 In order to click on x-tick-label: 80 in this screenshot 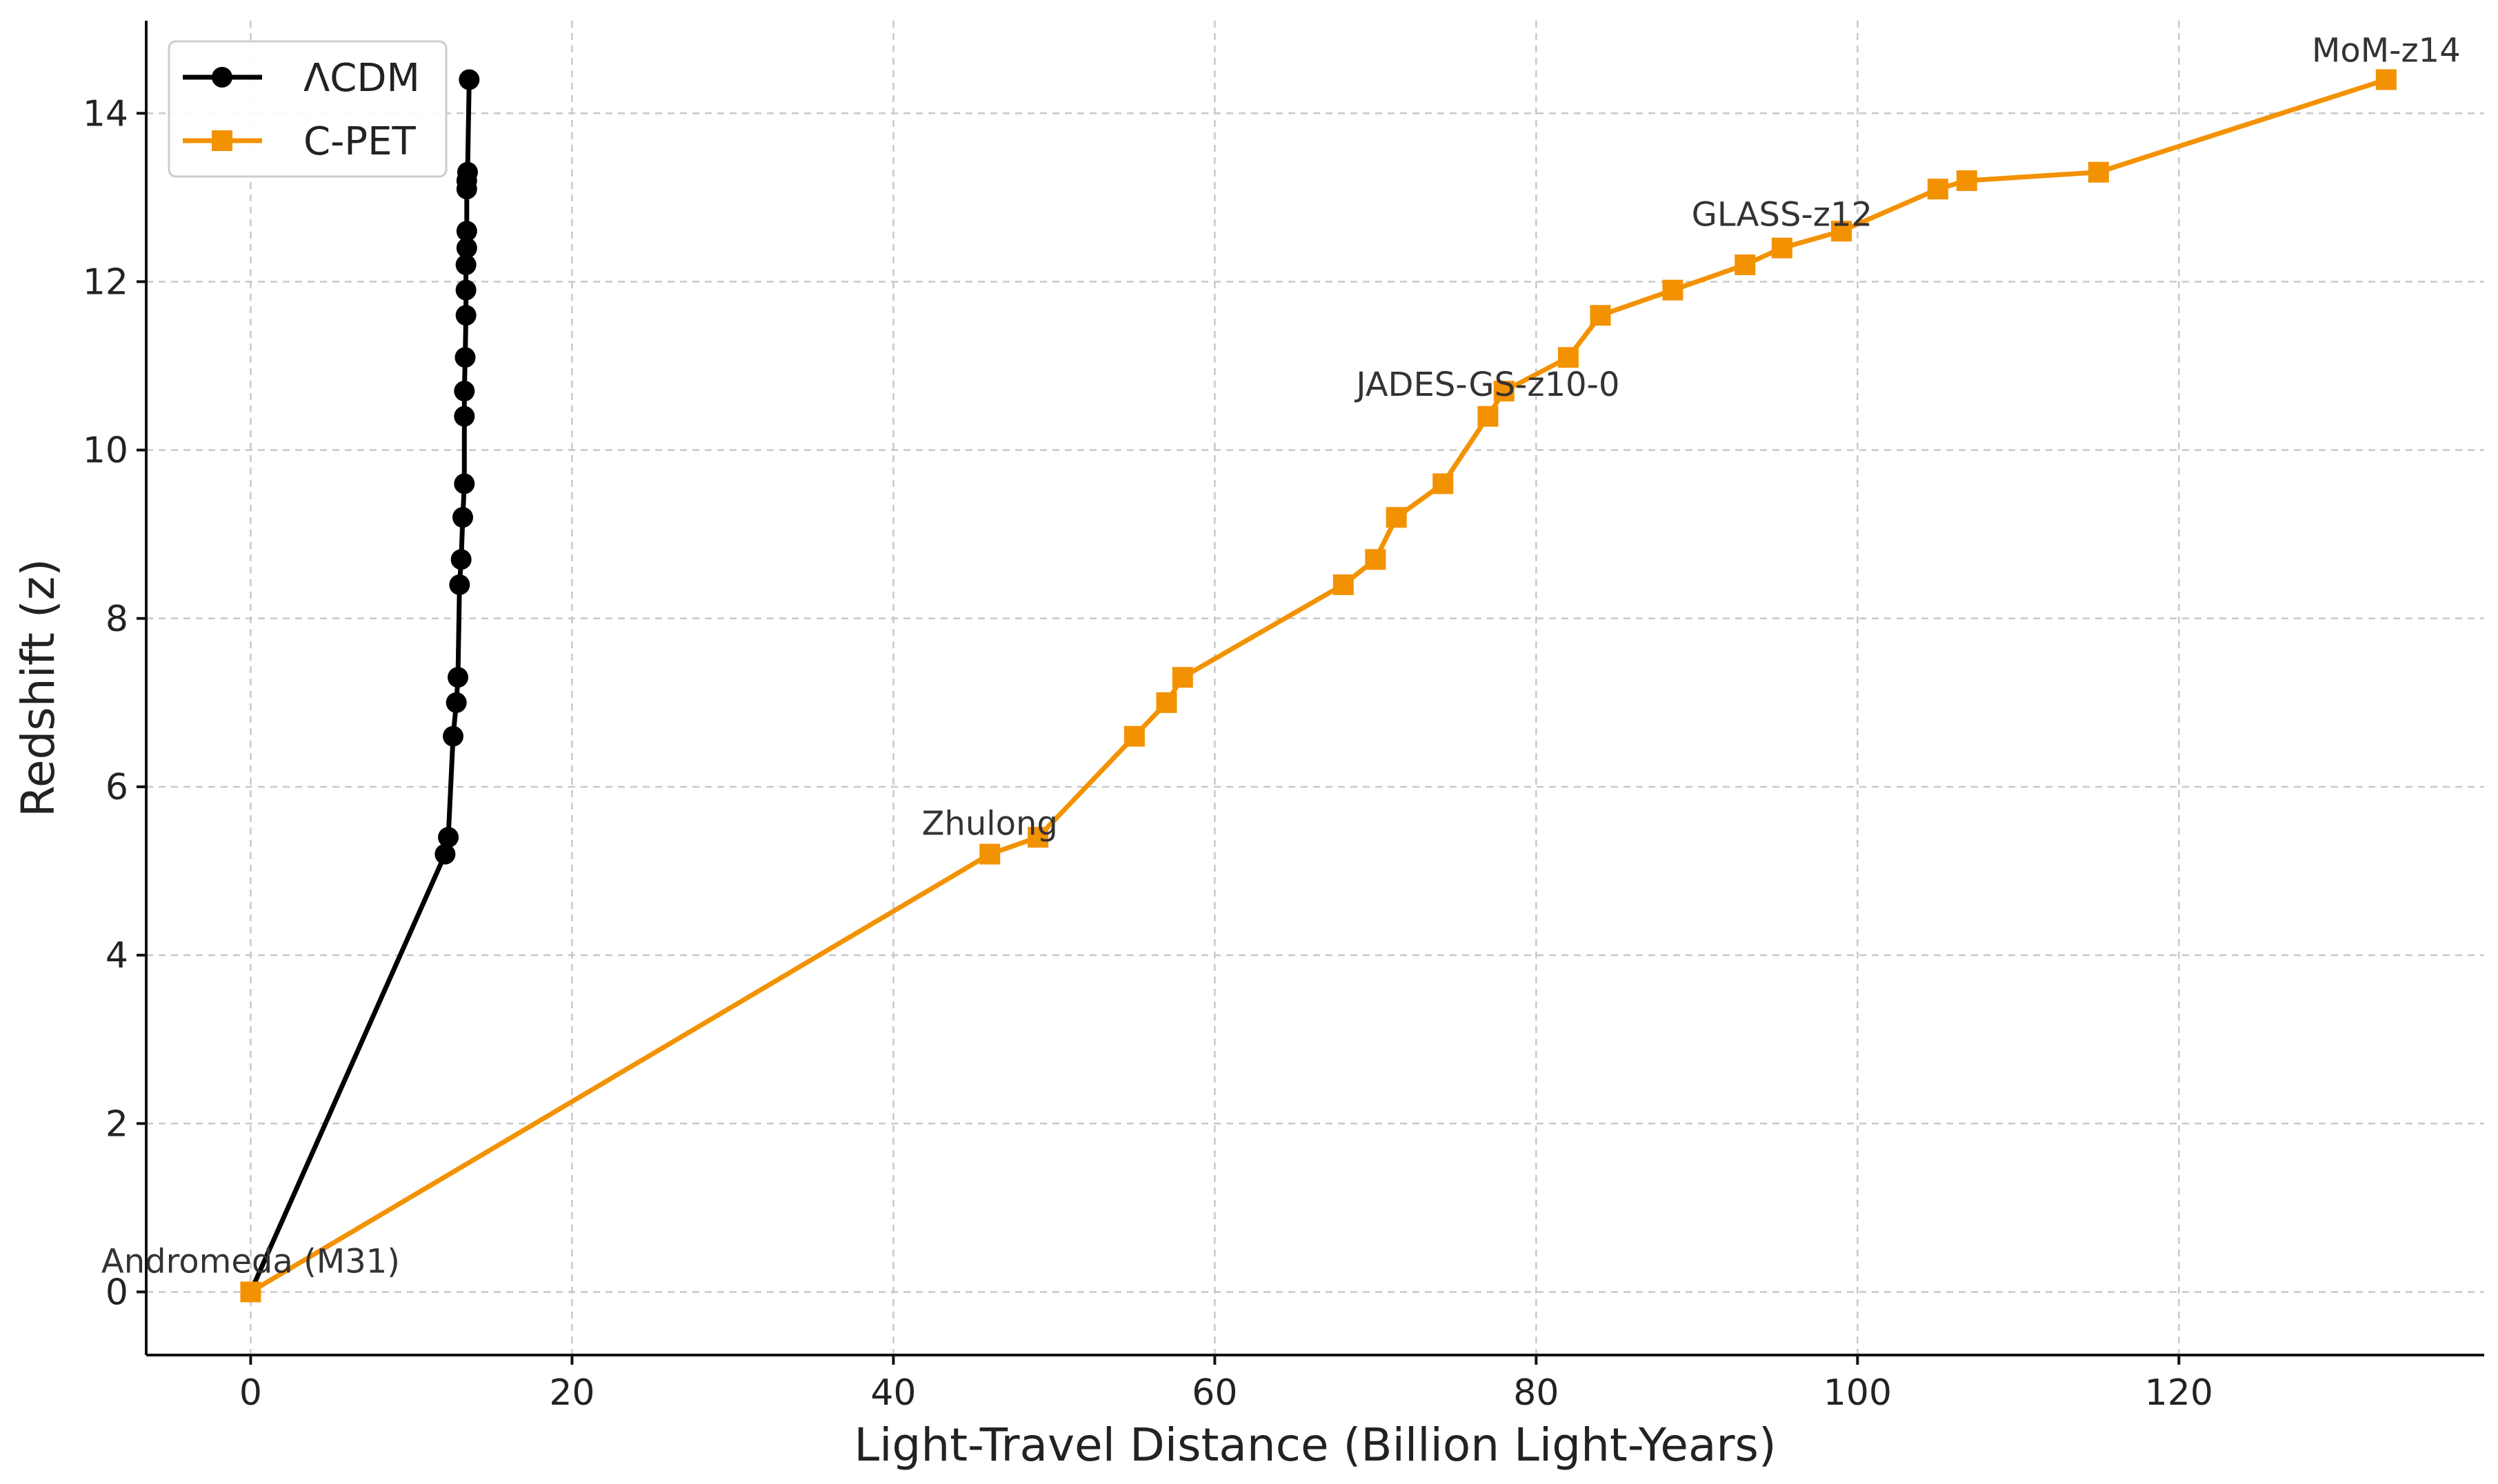, I will do `click(1536, 1393)`.